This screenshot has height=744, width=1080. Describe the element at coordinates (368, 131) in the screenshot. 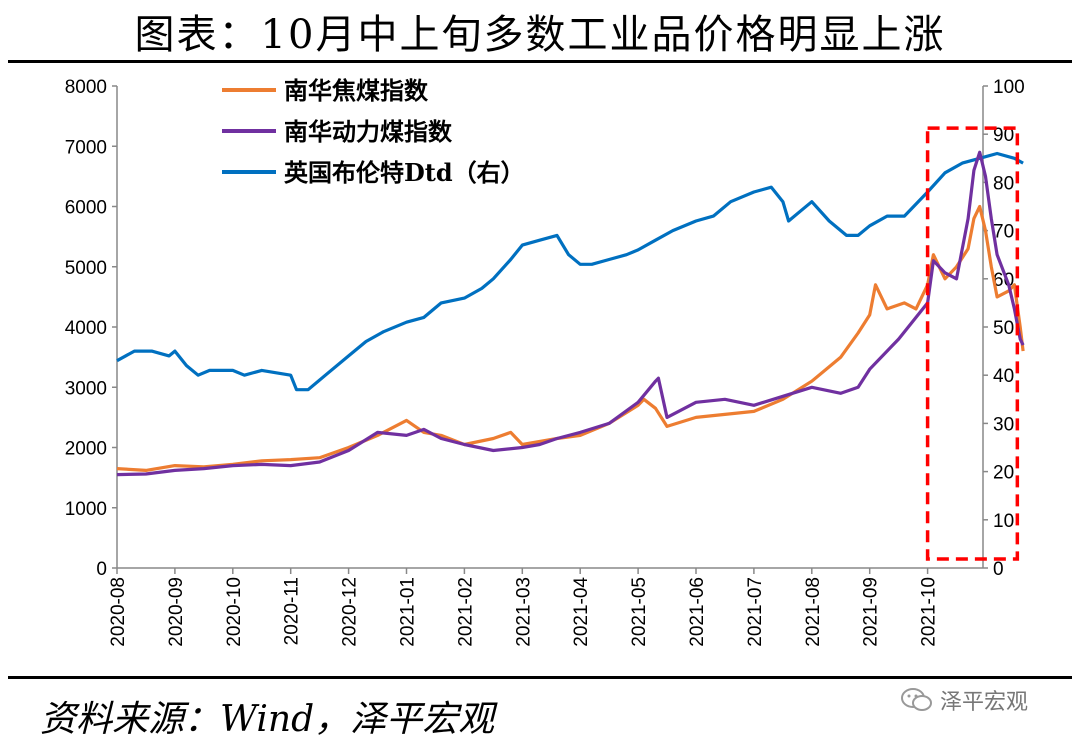

I see `legend-label: 南华动力煤指数` at that location.